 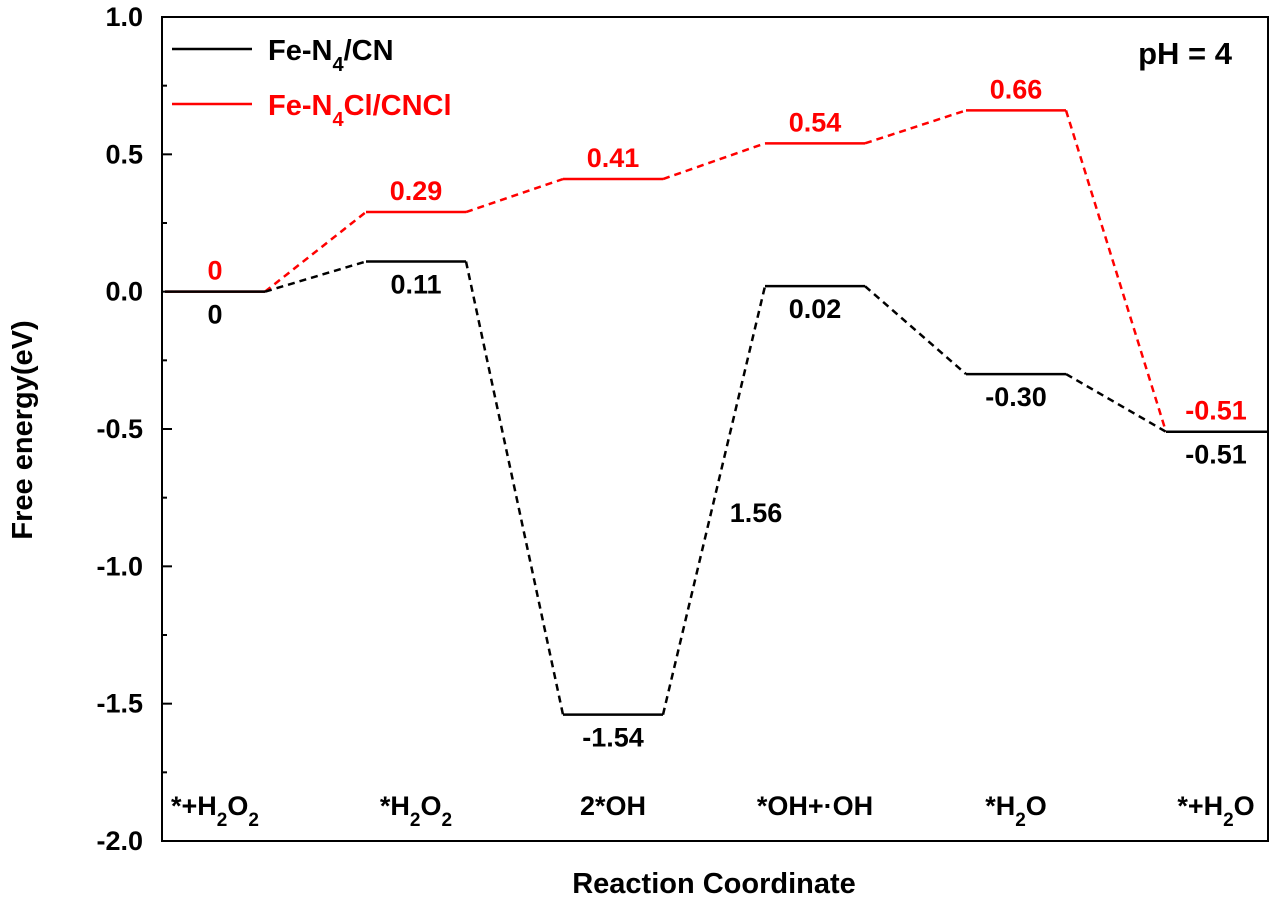 I want to click on y-axis-title: Free energy(eV), so click(x=23, y=429).